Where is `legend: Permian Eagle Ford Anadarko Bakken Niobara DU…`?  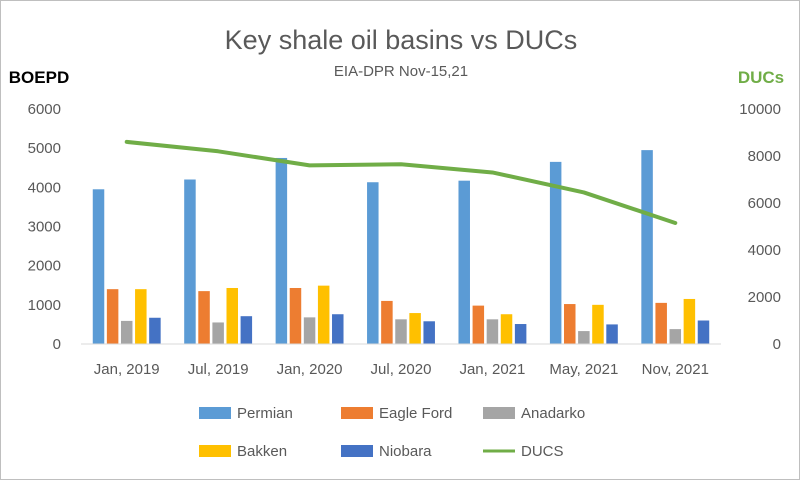
legend: Permian Eagle Ford Anadarko Bakken Niobara DU… is located at coordinates (392, 432).